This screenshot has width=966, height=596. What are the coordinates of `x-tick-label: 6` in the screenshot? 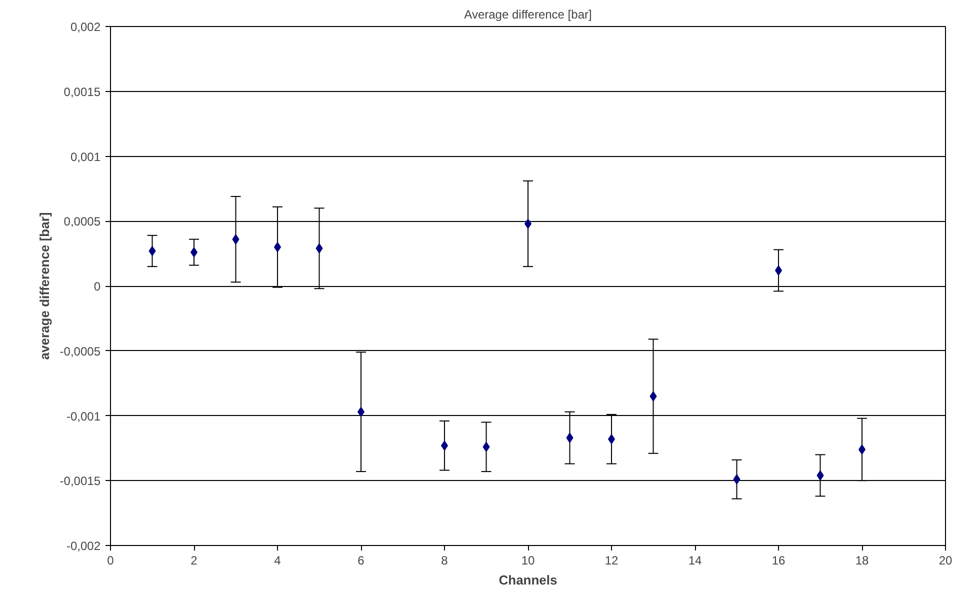 It's located at (361, 561).